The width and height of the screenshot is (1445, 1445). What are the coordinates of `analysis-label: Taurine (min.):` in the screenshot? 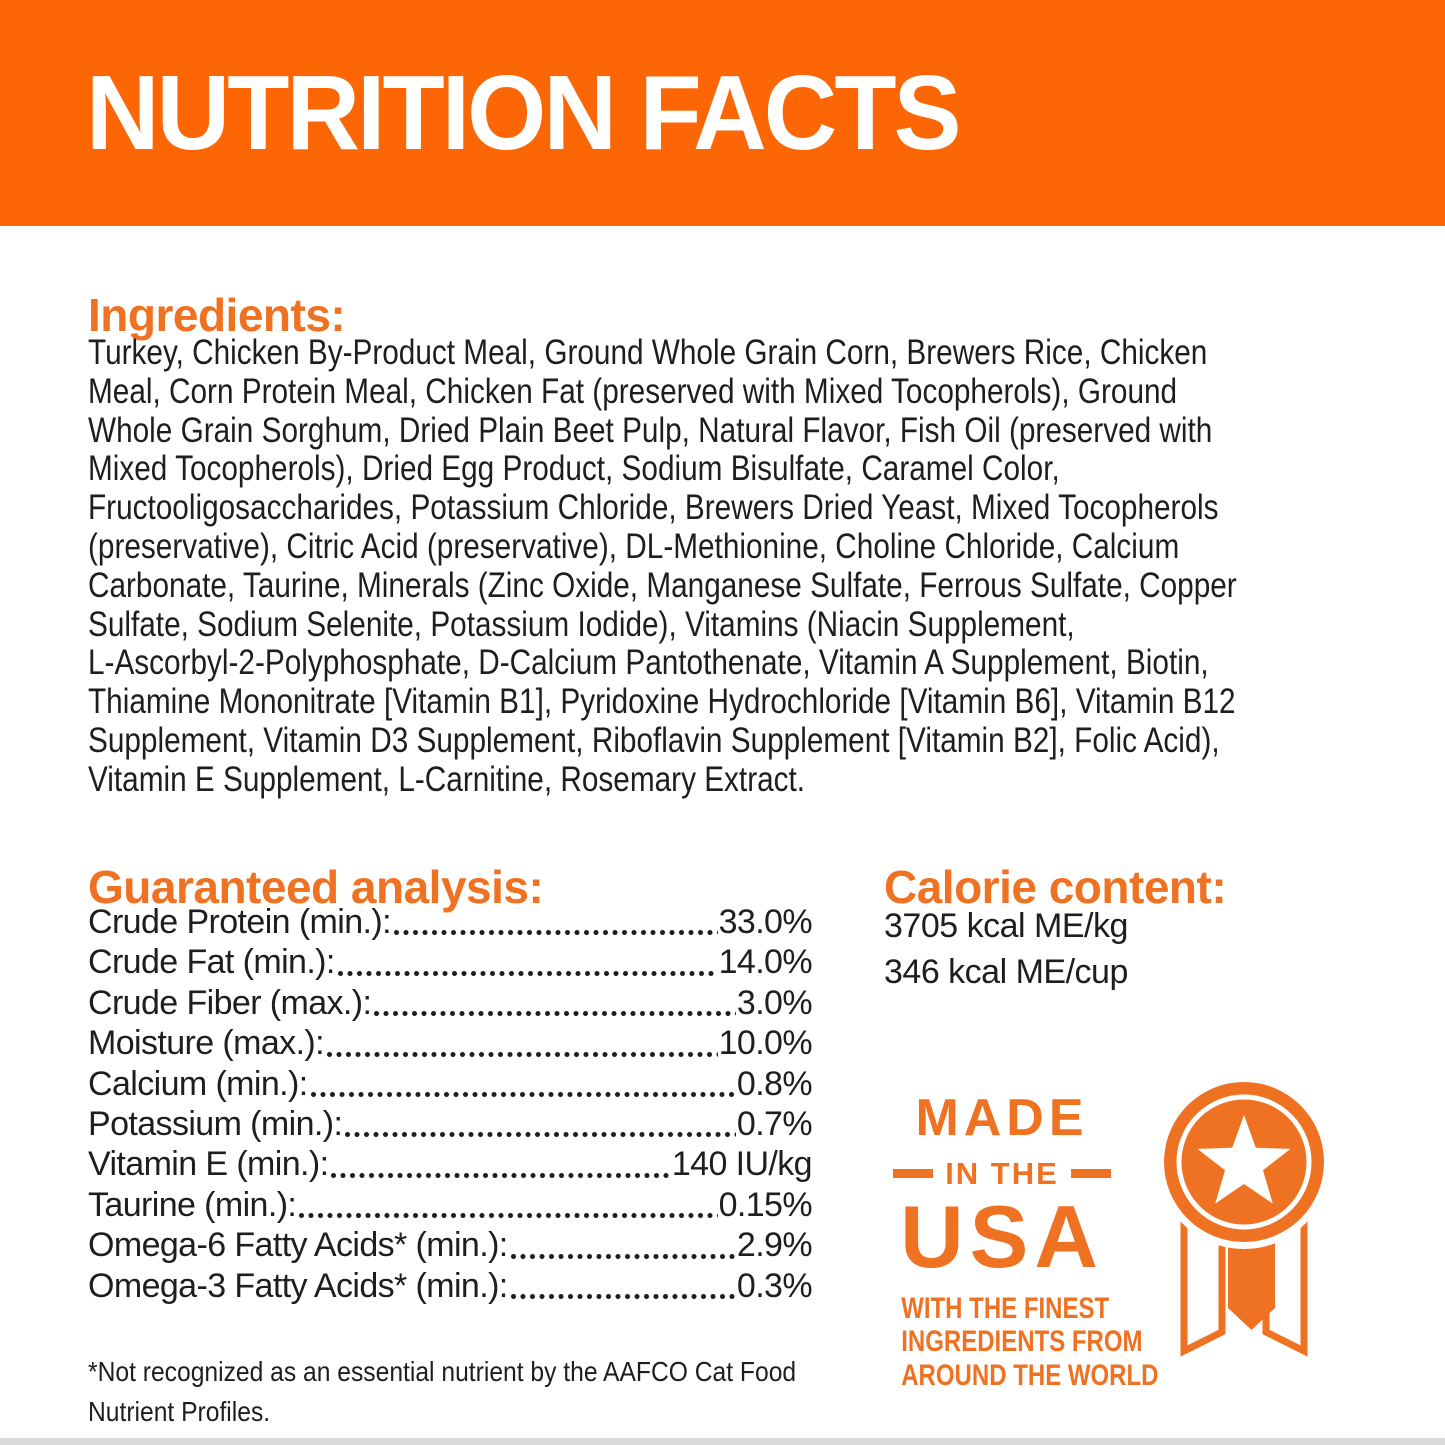 It's located at (192, 1204).